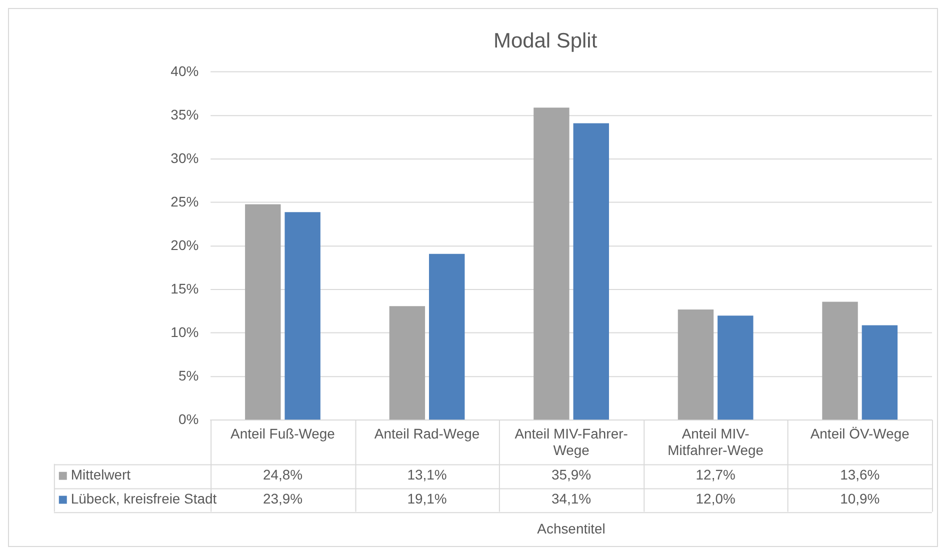  What do you see at coordinates (860, 474) in the screenshot?
I see `data-label: 13,6%` at bounding box center [860, 474].